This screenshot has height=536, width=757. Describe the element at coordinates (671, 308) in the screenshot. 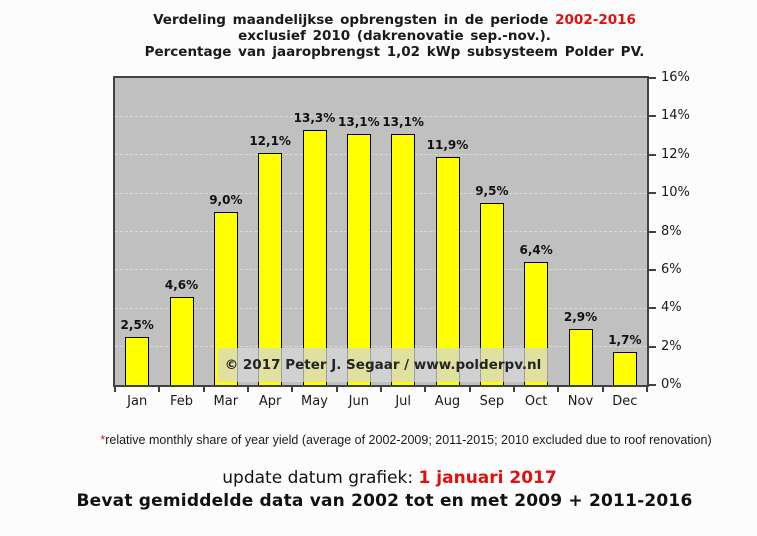

I see `y-axis-label: 4%` at that location.